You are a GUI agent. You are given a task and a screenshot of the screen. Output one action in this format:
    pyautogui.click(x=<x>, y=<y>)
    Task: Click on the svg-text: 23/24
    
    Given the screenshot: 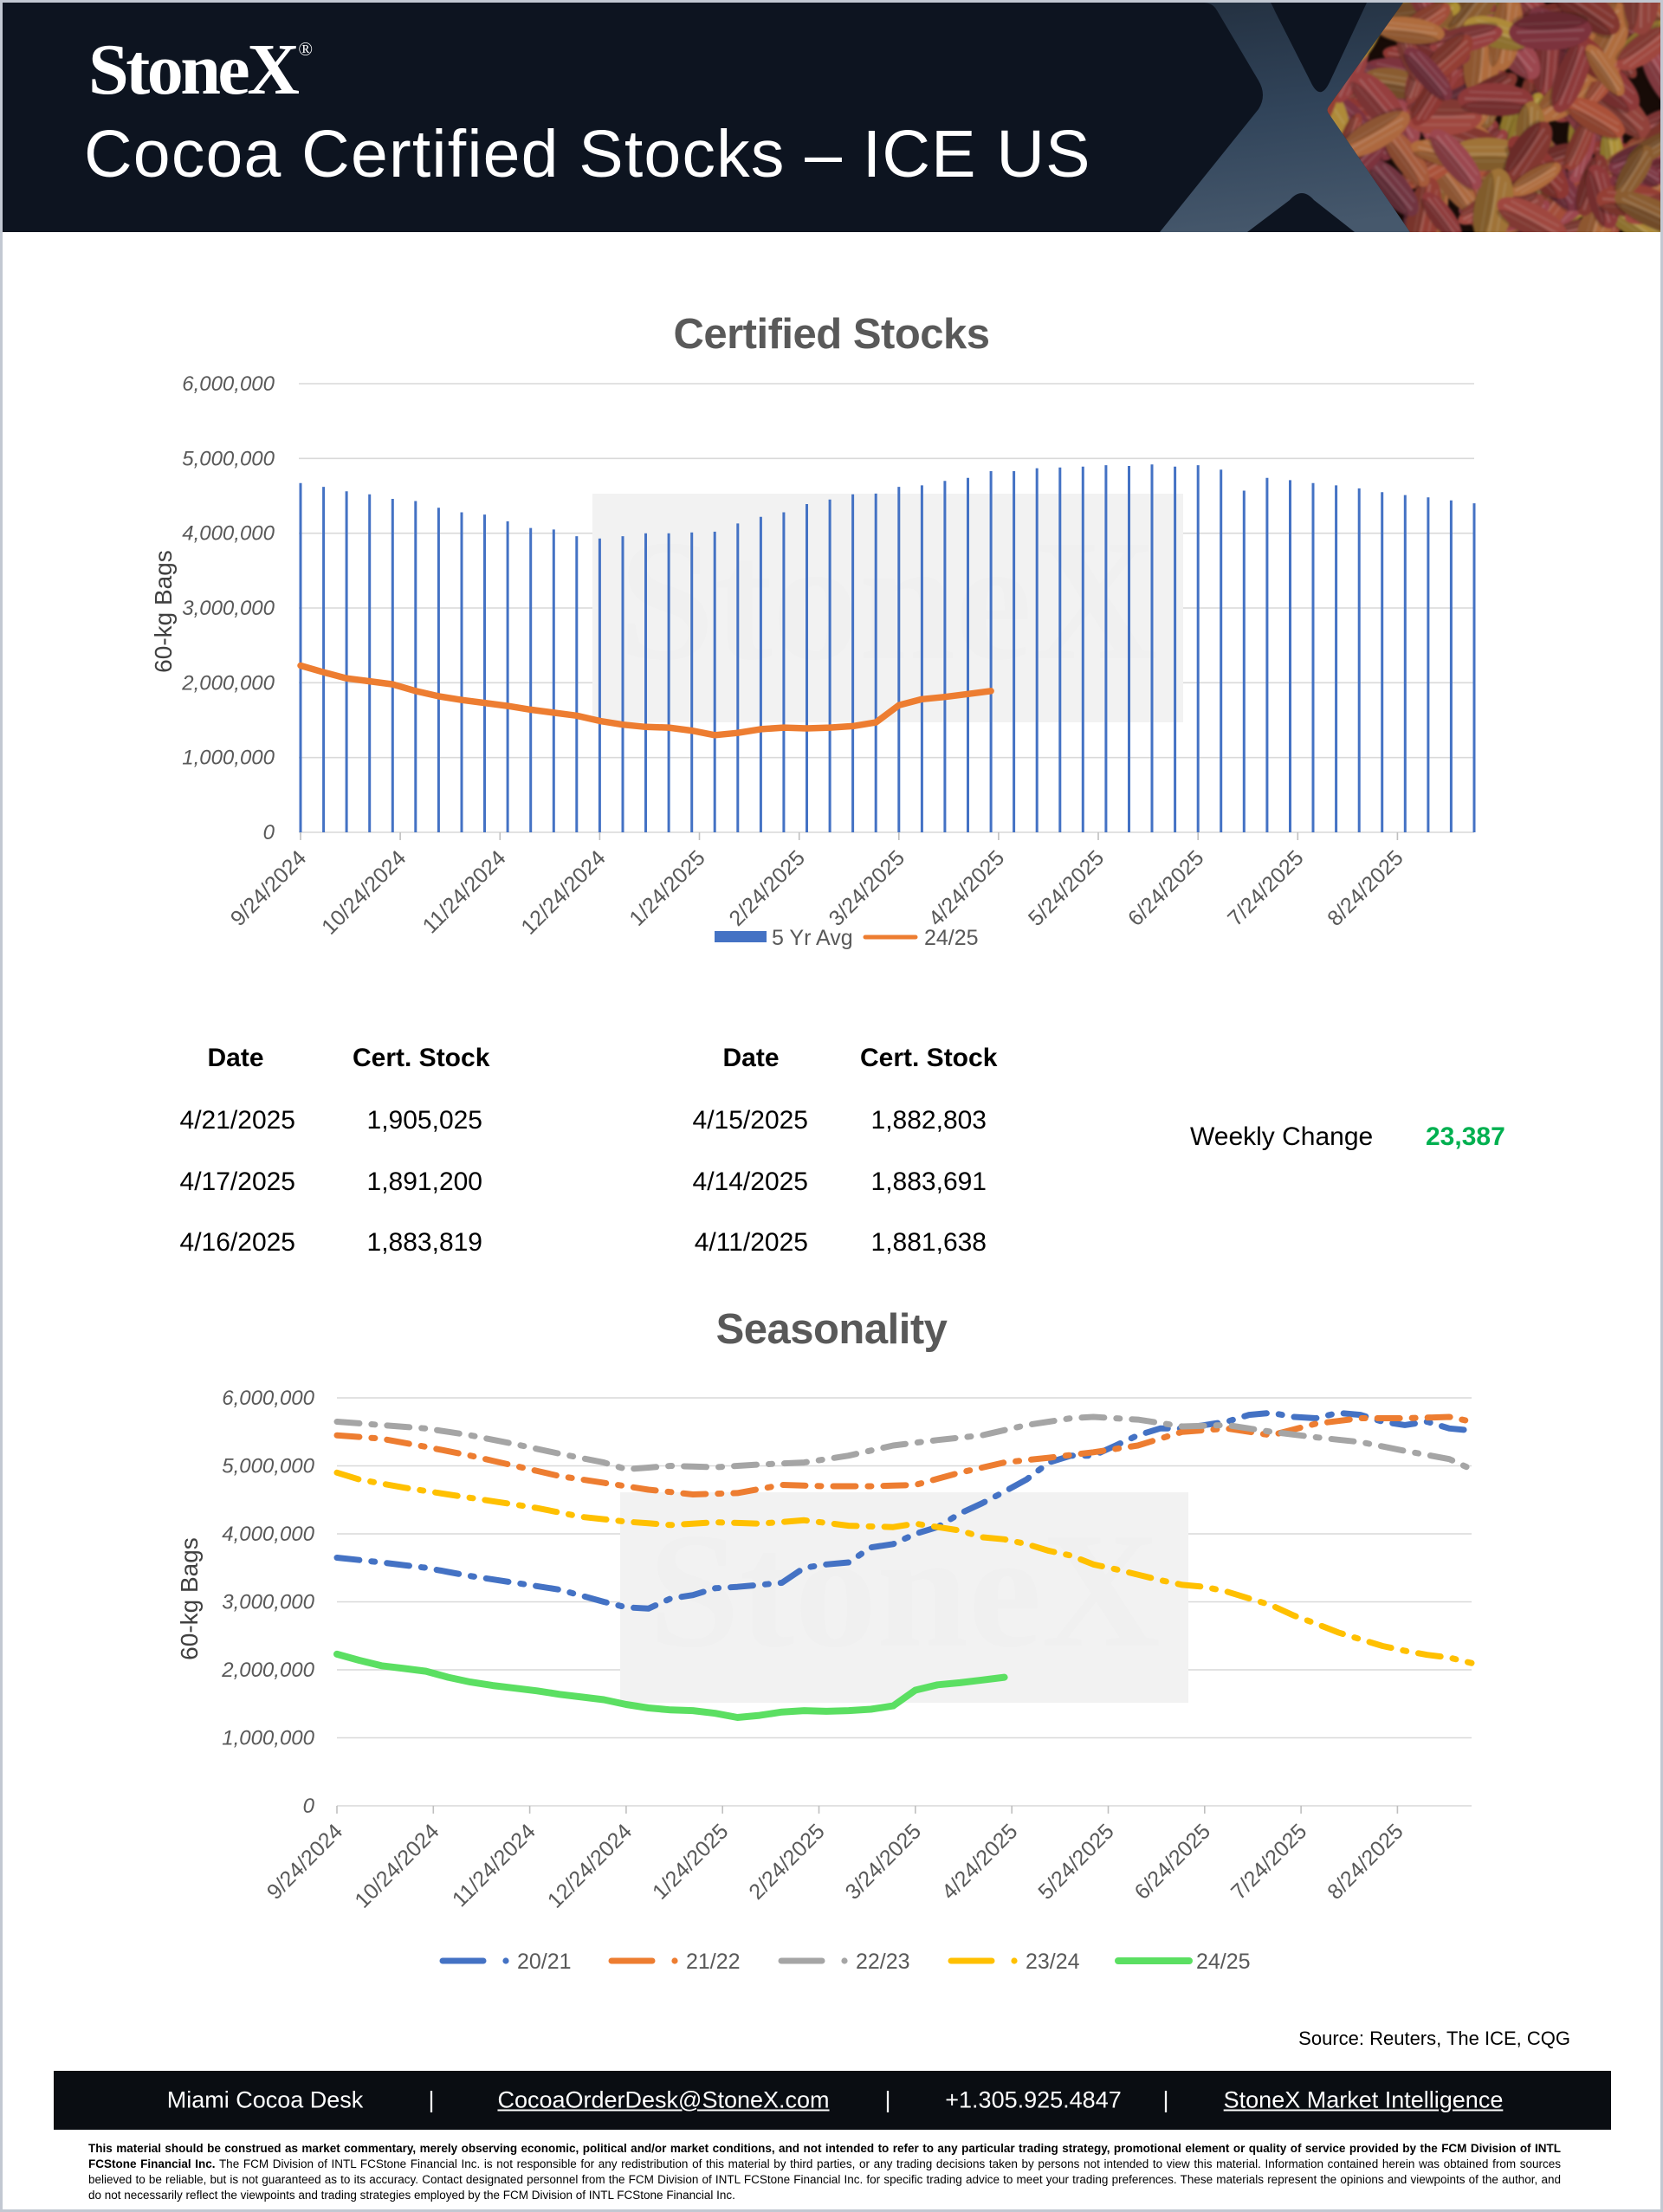 What is the action you would take?
    pyautogui.click(x=1053, y=1962)
    